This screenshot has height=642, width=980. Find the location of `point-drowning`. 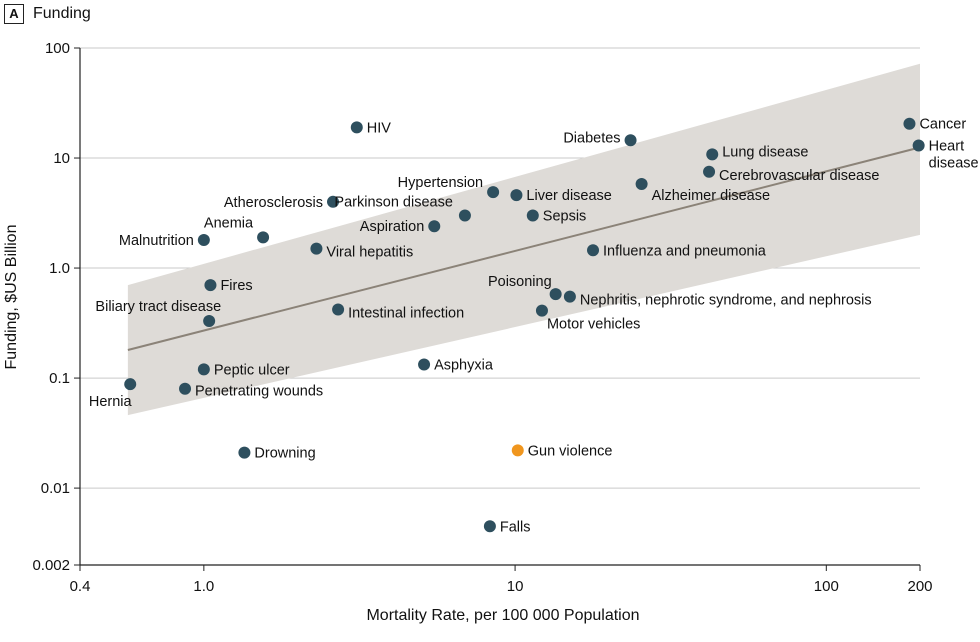

point-drowning is located at coordinates (244, 452).